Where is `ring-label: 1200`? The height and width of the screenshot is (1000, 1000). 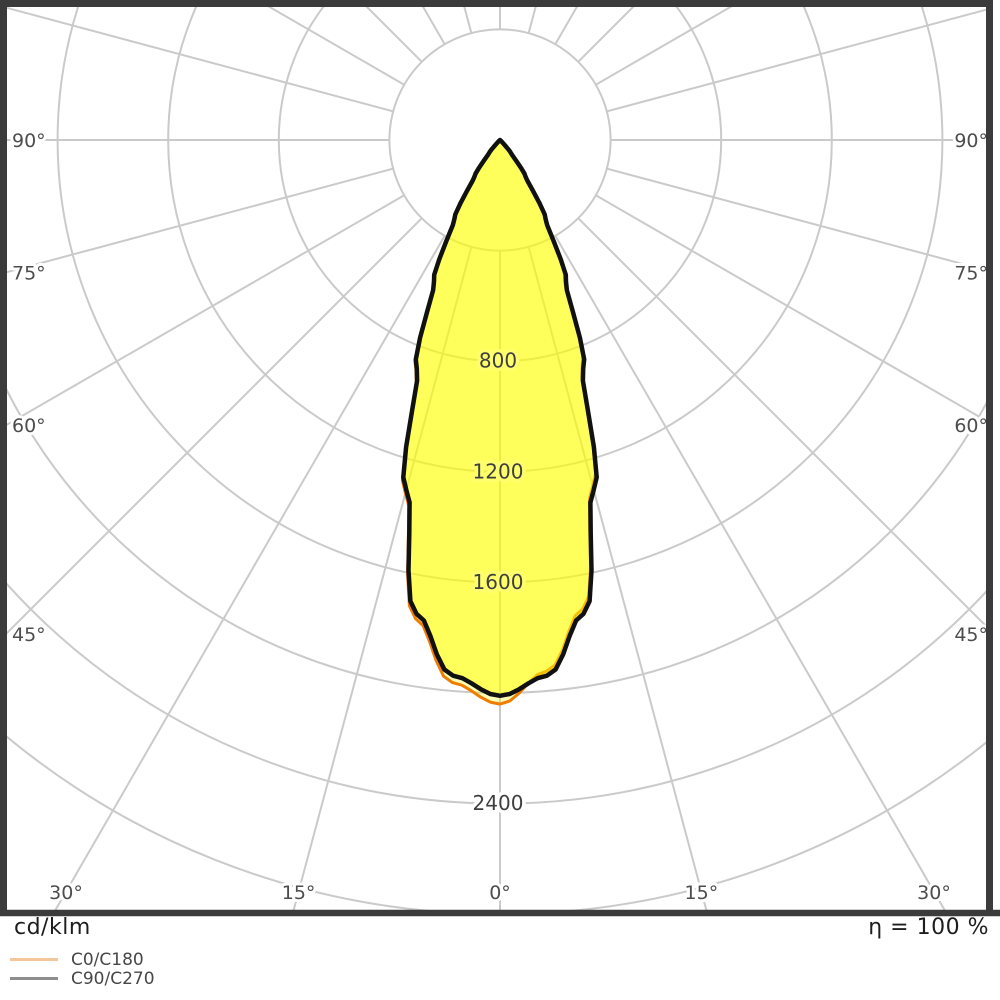
ring-label: 1200 is located at coordinates (498, 471).